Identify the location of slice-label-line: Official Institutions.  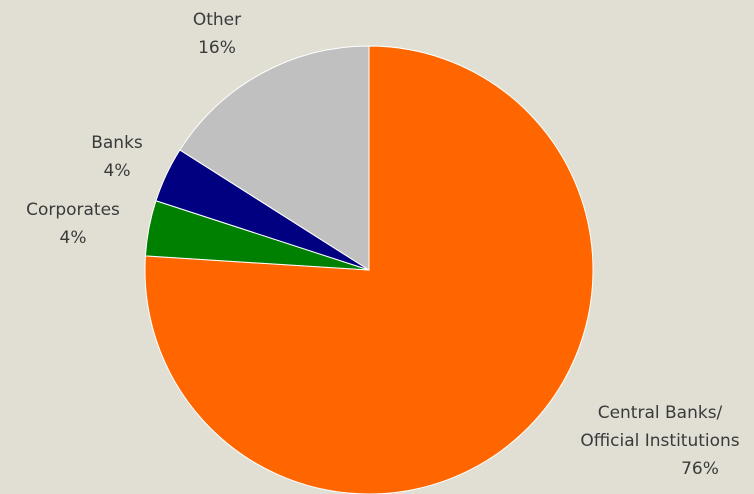
(659, 441).